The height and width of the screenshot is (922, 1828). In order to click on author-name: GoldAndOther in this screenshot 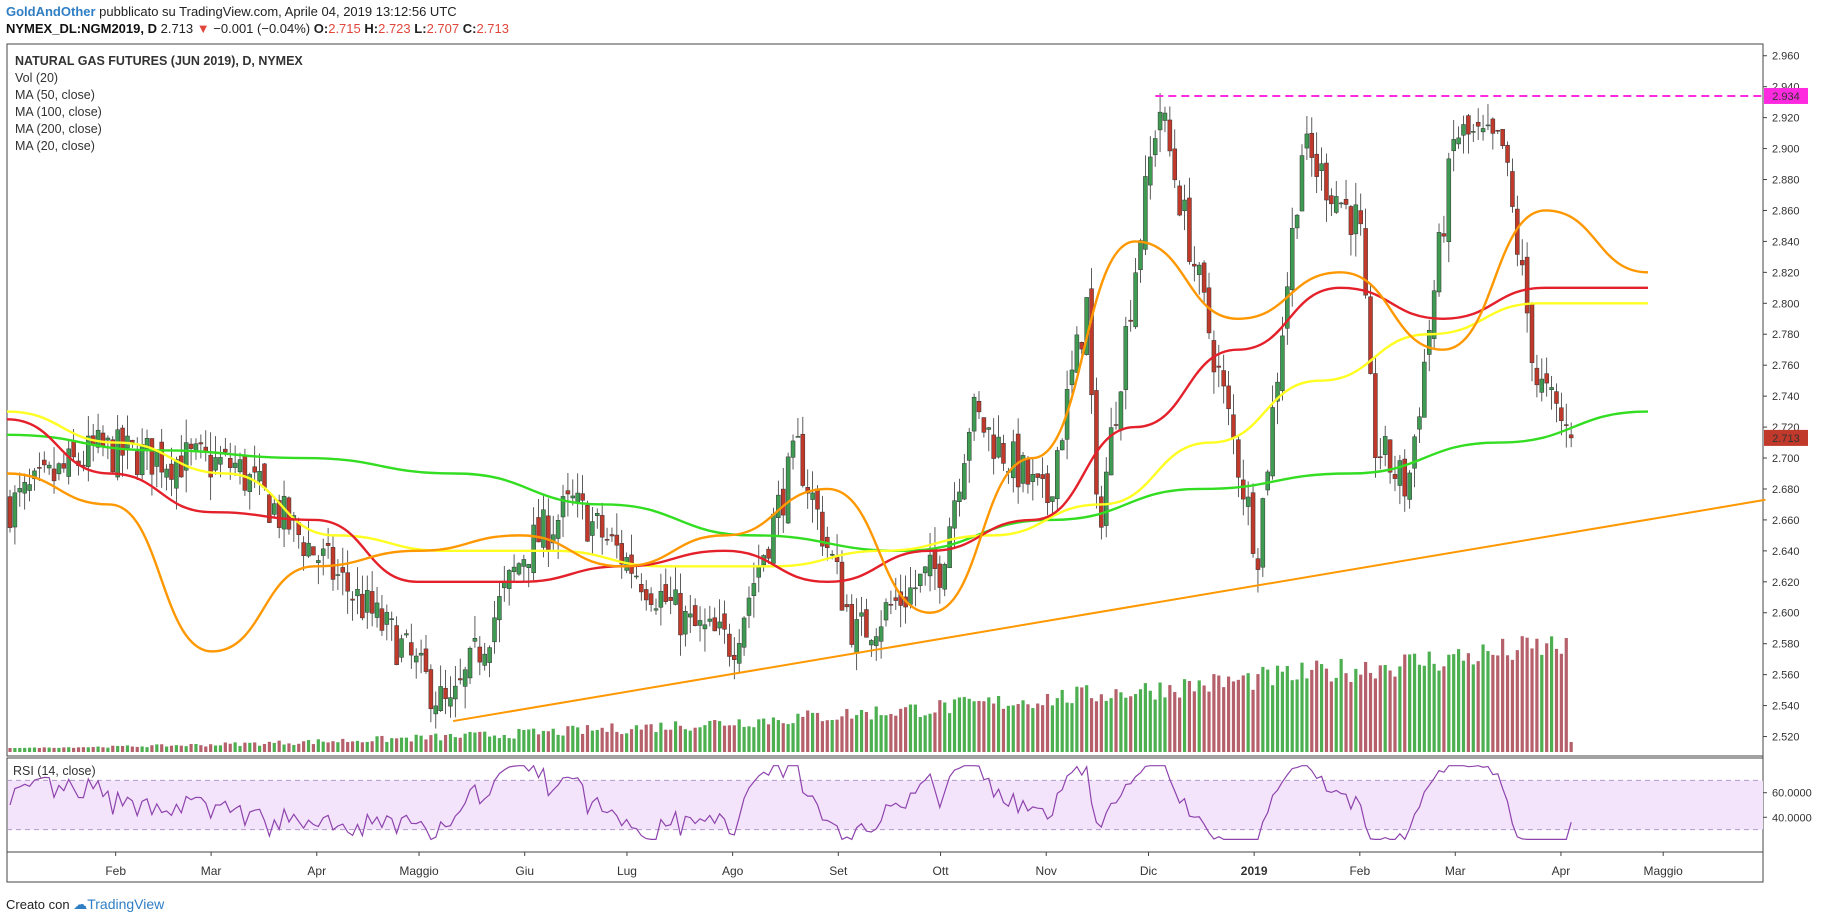, I will do `click(51, 11)`.